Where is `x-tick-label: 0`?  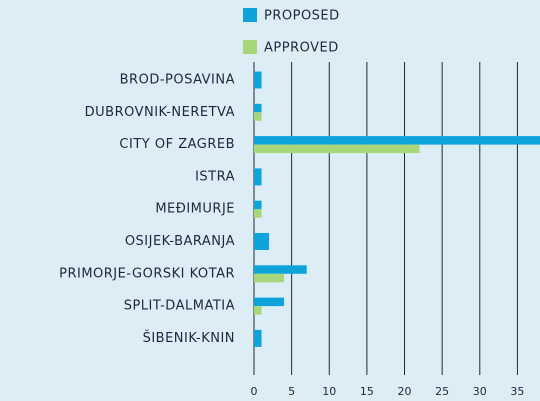 x-tick-label: 0 is located at coordinates (254, 391).